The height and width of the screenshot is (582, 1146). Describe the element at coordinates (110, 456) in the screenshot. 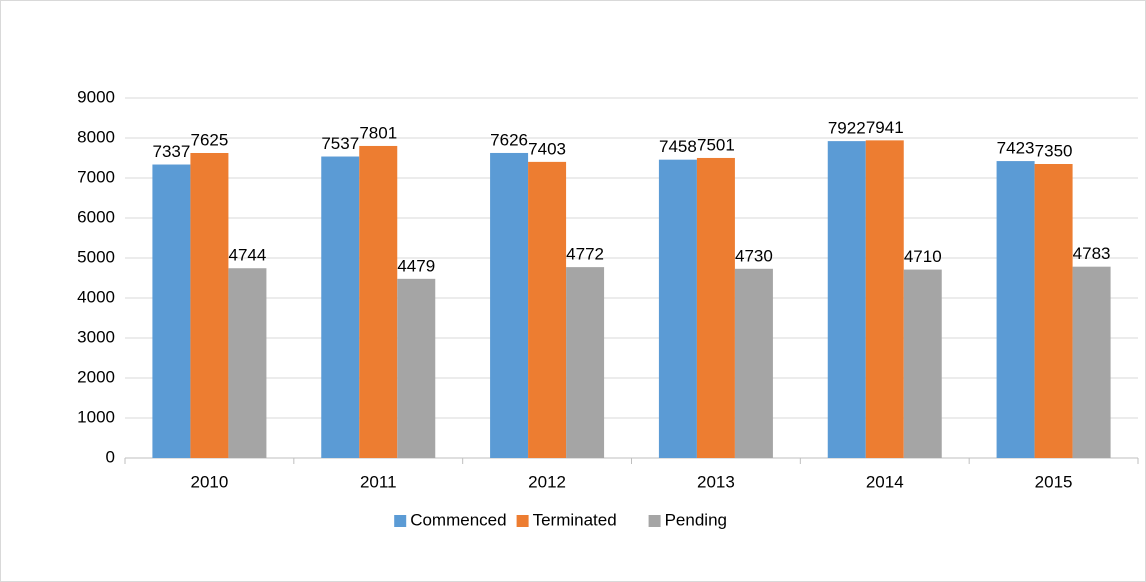

I see `y-tick-label: 0` at that location.